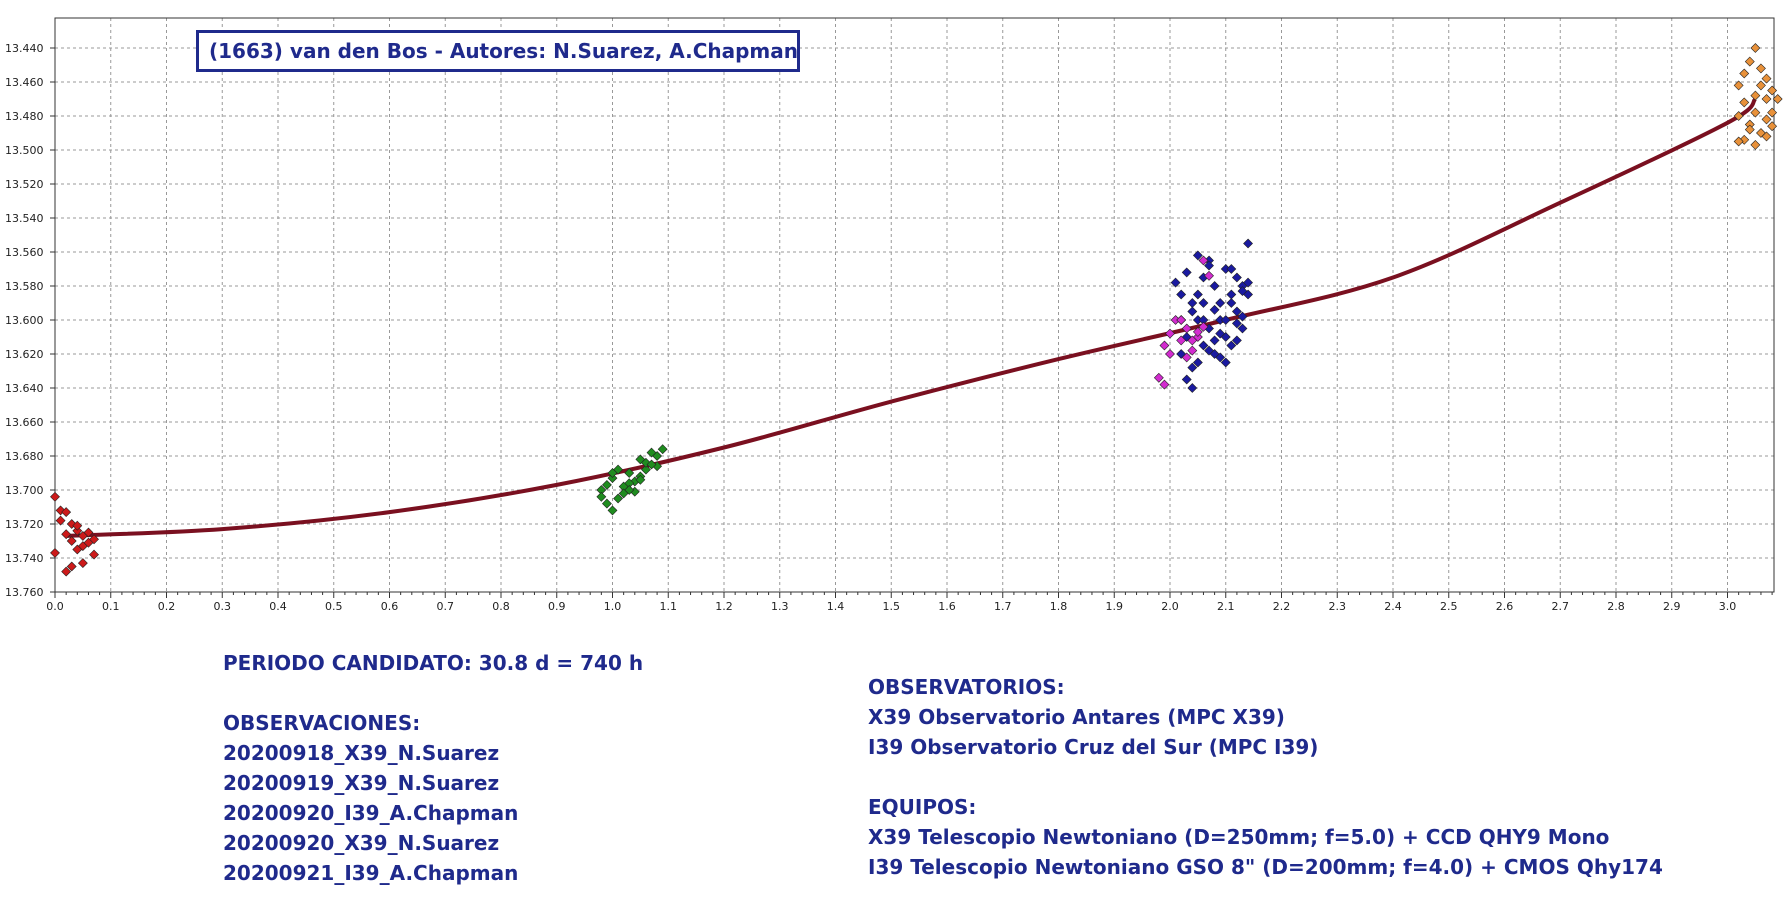 This screenshot has height=907, width=1784. What do you see at coordinates (322, 723) in the screenshot?
I see `observations-heading: OBSERVACIONES:` at bounding box center [322, 723].